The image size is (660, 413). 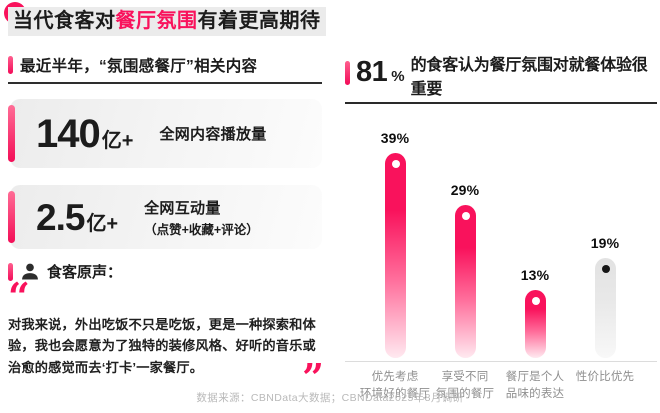 I want to click on title-prefix: 当代食客对, so click(x=64, y=21).